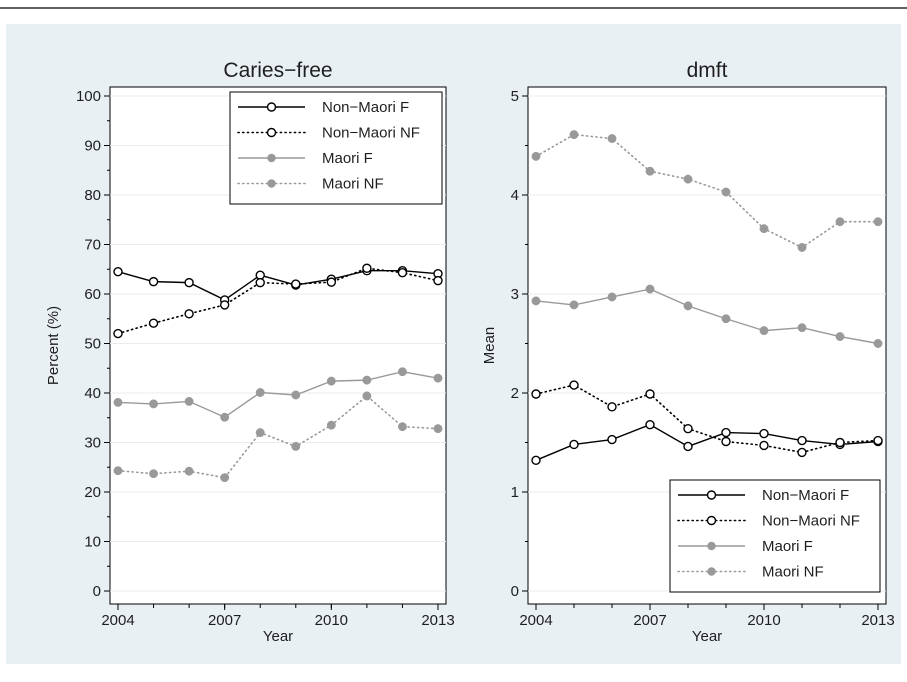  Describe the element at coordinates (92, 344) in the screenshot. I see `y-tick-label: 50` at that location.